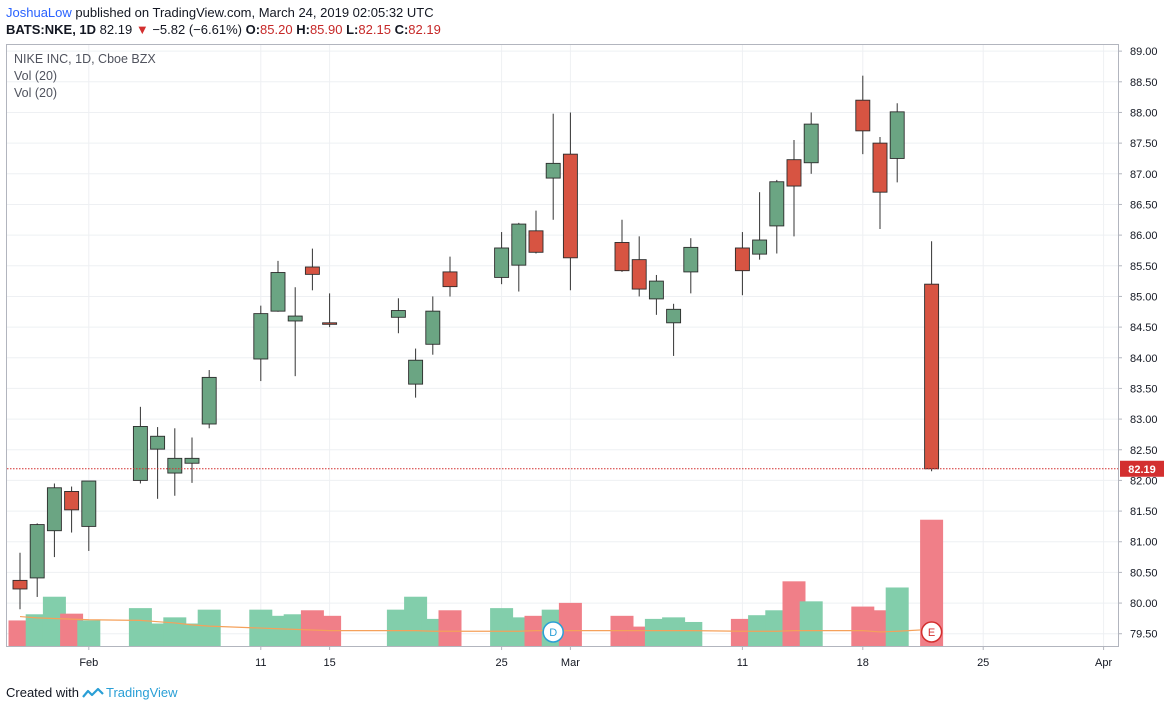  What do you see at coordinates (326, 29) in the screenshot?
I see `high-value: 85.90` at bounding box center [326, 29].